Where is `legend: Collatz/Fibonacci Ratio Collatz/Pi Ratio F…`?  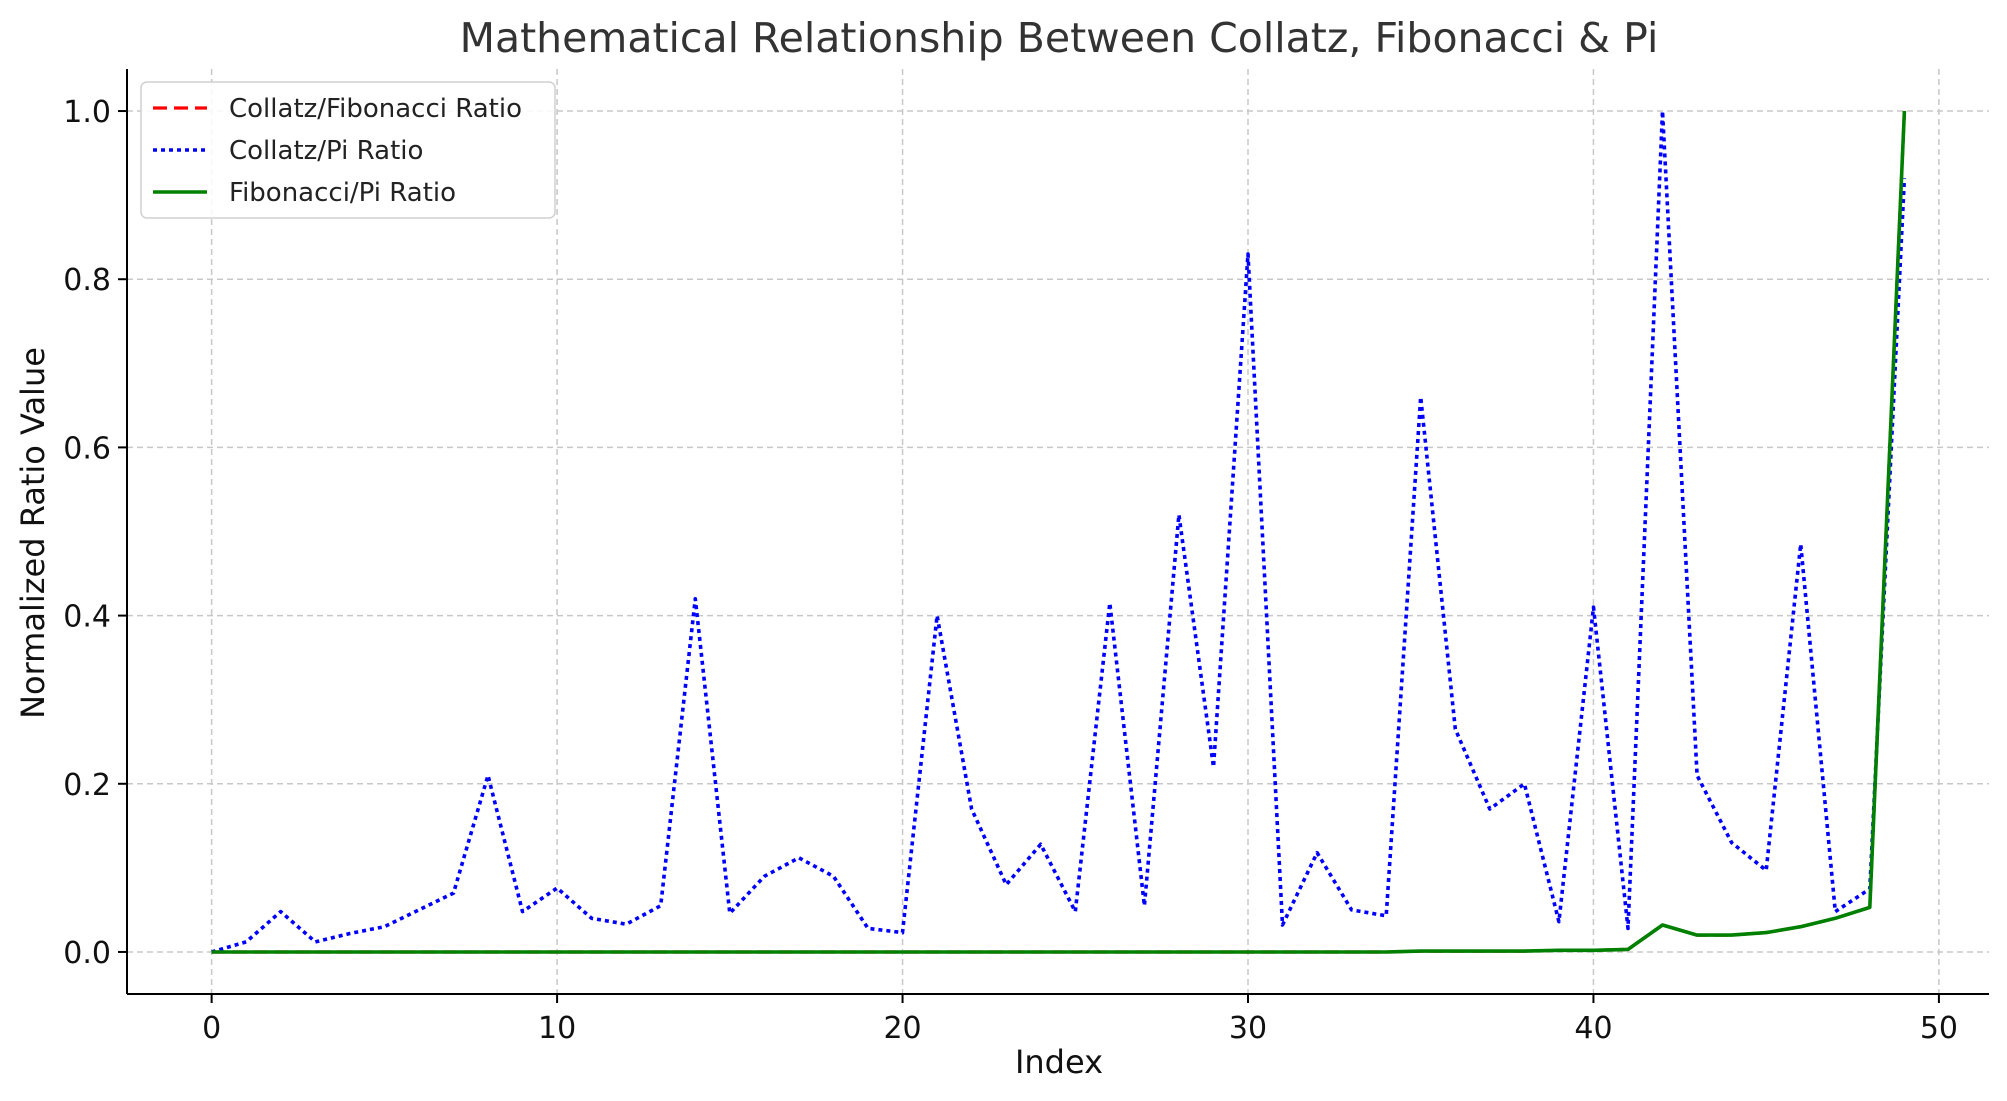 legend: Collatz/Fibonacci Ratio Collatz/Pi Ratio F… is located at coordinates (348, 150).